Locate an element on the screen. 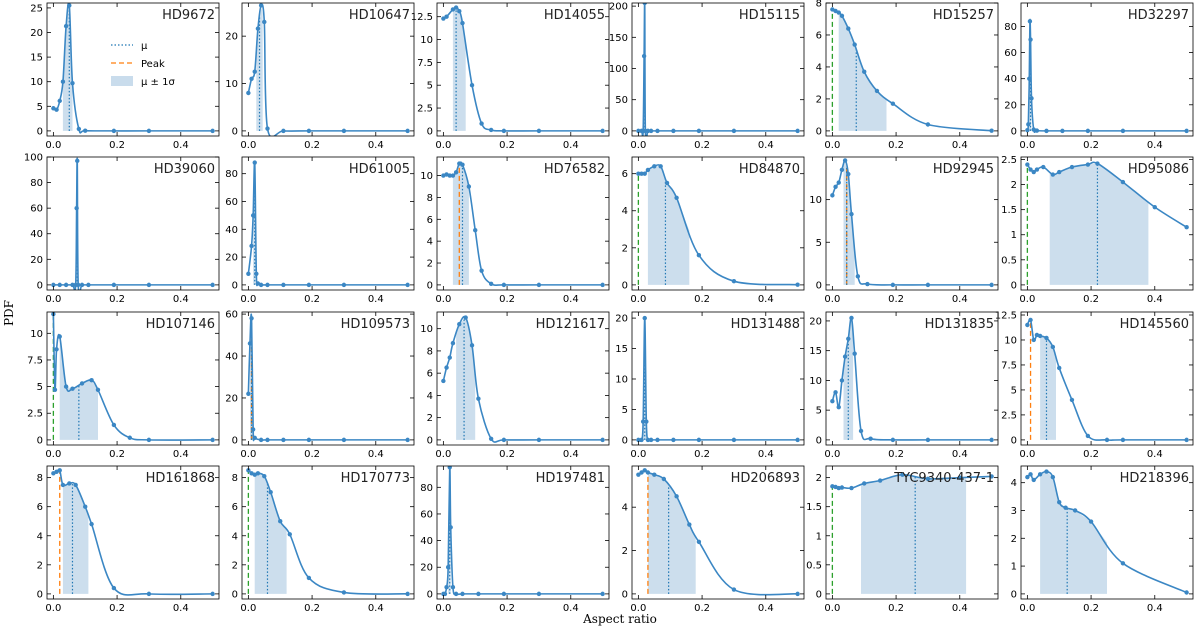  y-tick-label: 5 is located at coordinates (625, 410).